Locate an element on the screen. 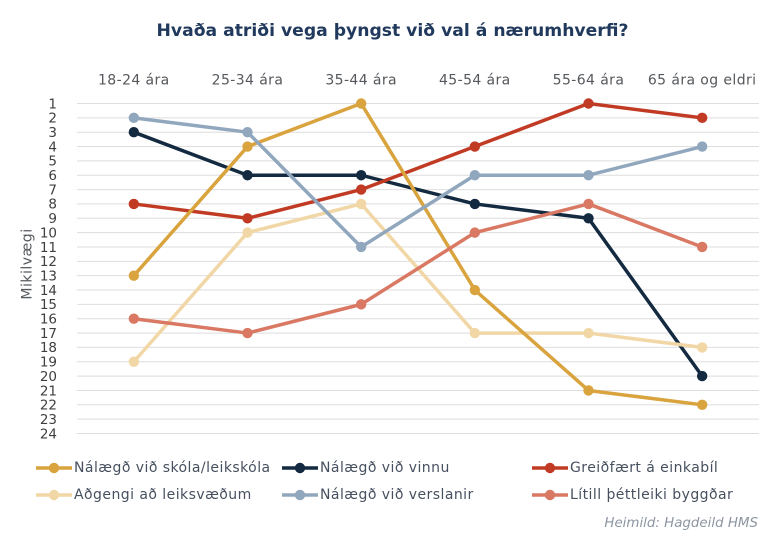 This screenshot has height=542, width=776. y-tick-label: 8 is located at coordinates (52, 205).